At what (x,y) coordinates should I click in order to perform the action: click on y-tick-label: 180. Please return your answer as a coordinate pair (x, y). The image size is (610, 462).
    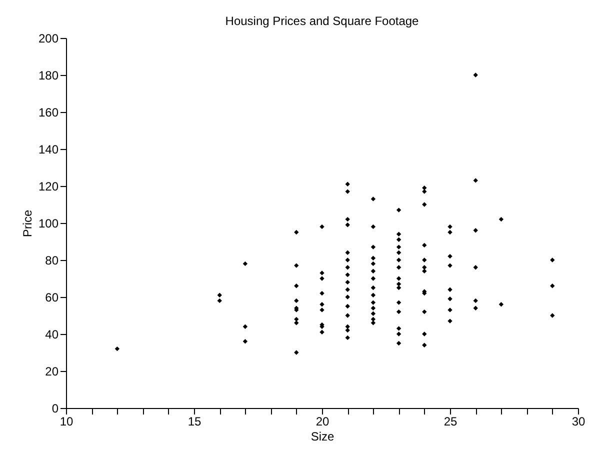
    Looking at the image, I should click on (48, 75).